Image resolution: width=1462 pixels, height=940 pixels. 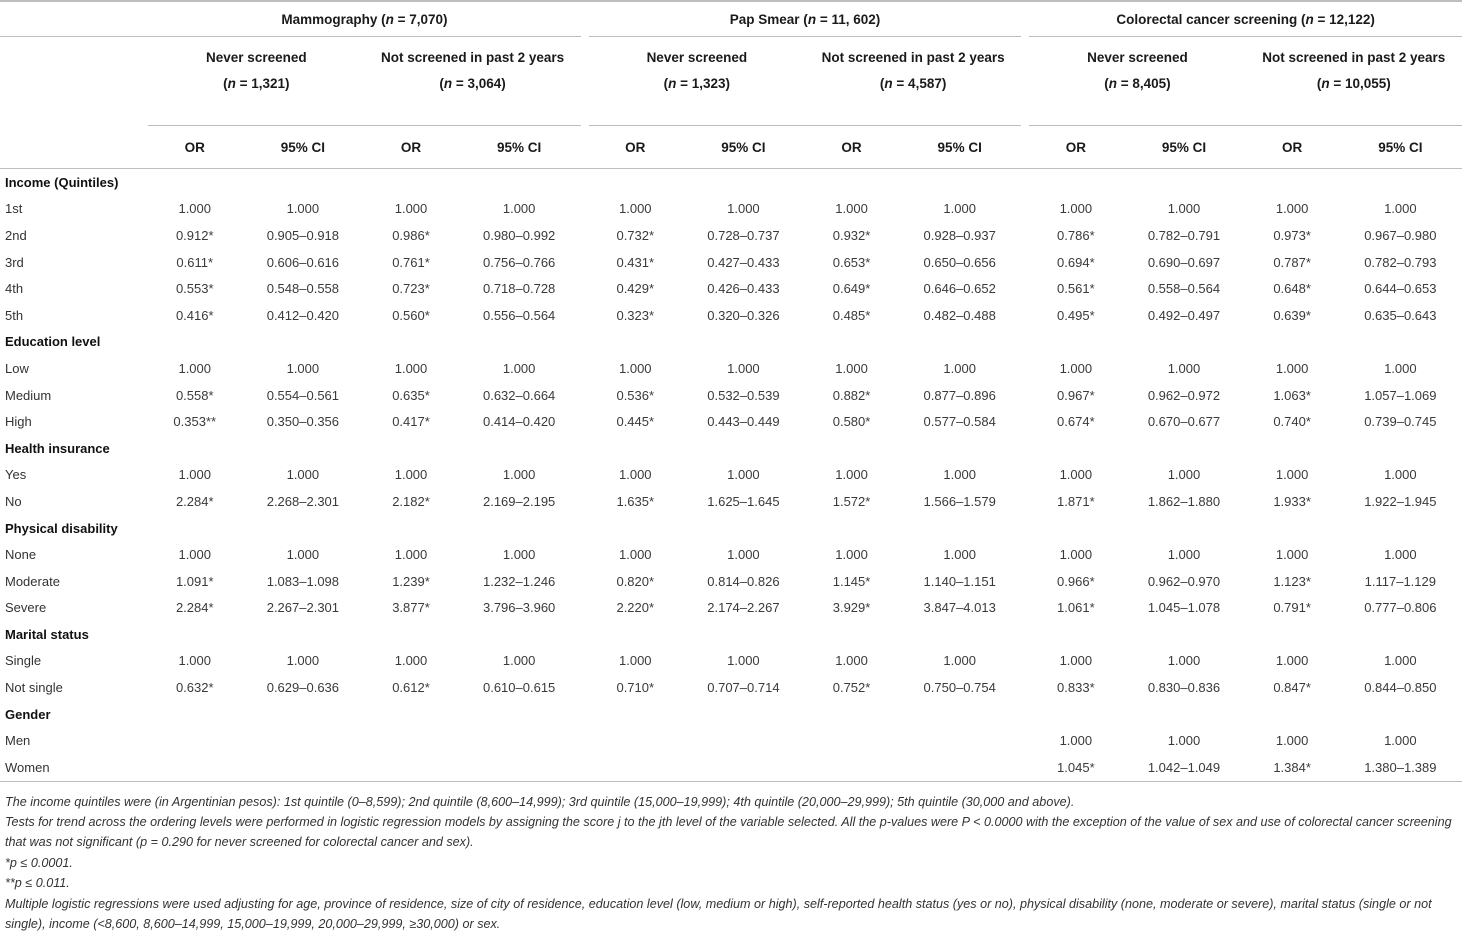 What do you see at coordinates (194, 501) in the screenshot?
I see `or-value: 2.284*` at bounding box center [194, 501].